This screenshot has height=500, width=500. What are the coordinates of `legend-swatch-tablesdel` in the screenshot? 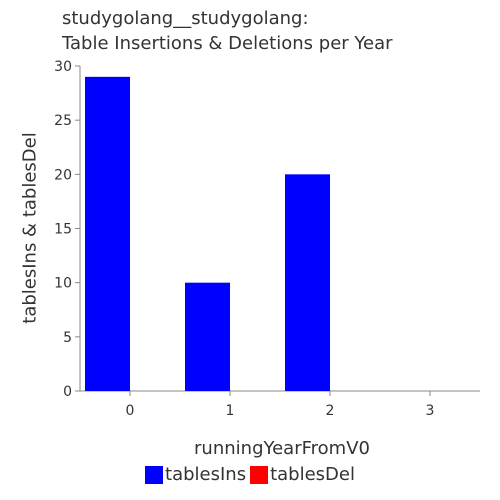 It's located at (259, 474).